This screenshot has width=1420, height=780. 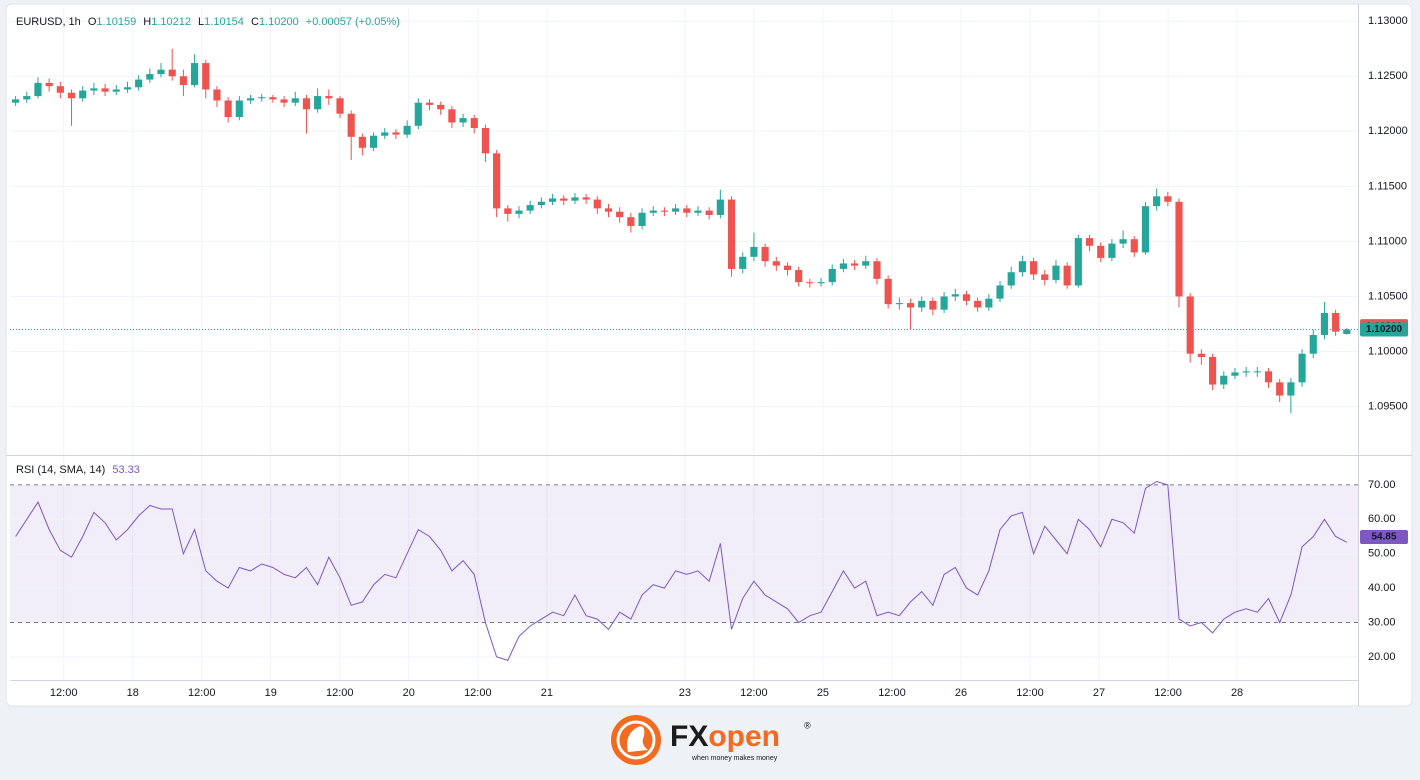 What do you see at coordinates (1384, 537) in the screenshot?
I see `rsi-value-box` at bounding box center [1384, 537].